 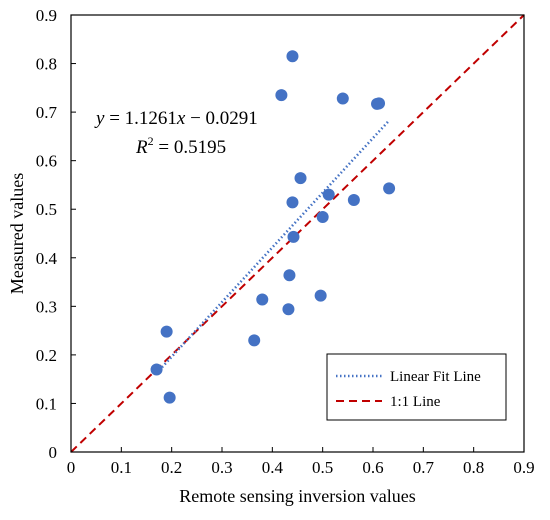 I want to click on legend-box, so click(x=416, y=387).